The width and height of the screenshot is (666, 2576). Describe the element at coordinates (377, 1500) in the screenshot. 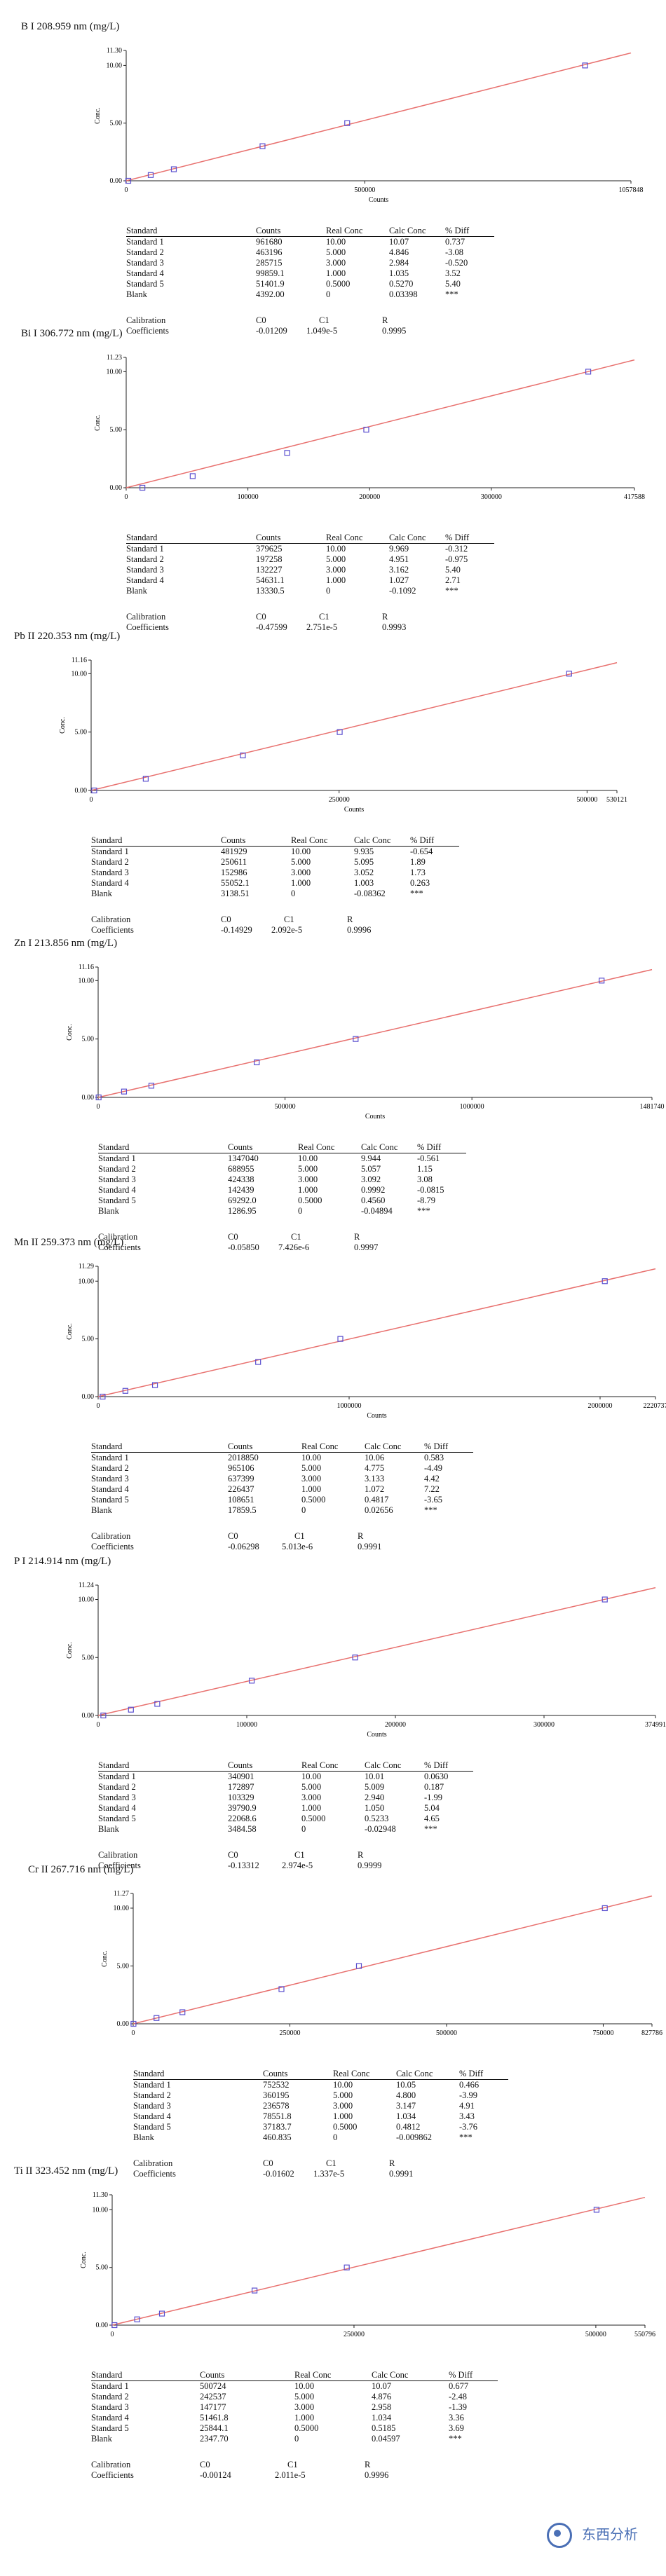

I see `table-cell: 0.4817` at that location.